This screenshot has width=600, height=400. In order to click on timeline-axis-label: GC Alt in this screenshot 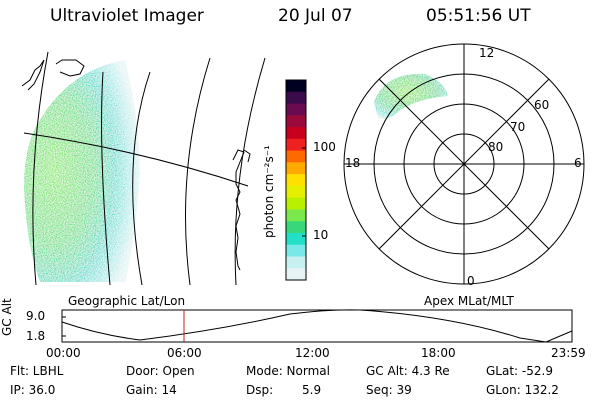, I will do `click(7, 317)`.